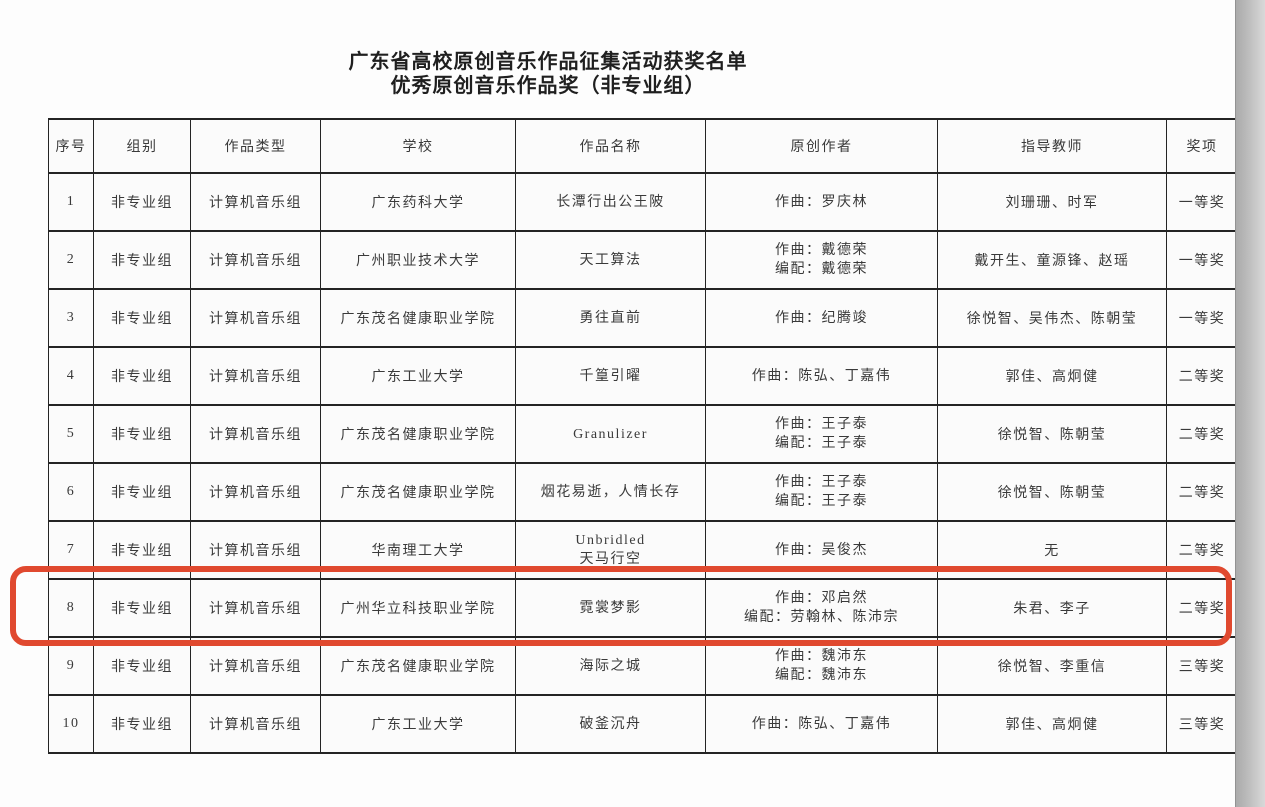 This screenshot has width=1265, height=807. Describe the element at coordinates (1052, 666) in the screenshot. I see `cell-teachers: 徐悦智、李重信` at that location.